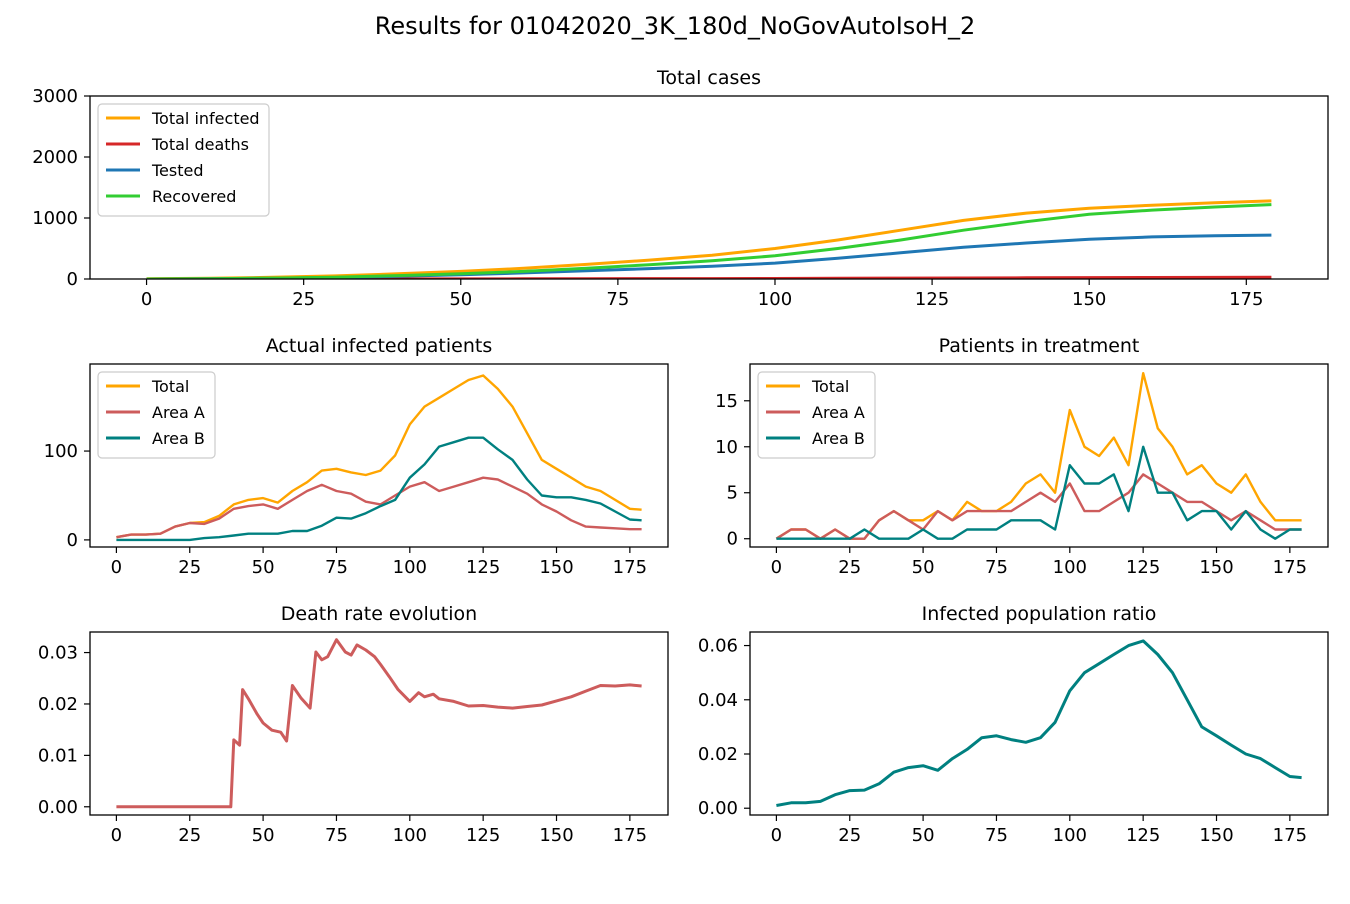 The image size is (1350, 904). Describe the element at coordinates (55, 218) in the screenshot. I see `y-tick-label: 1000` at that location.